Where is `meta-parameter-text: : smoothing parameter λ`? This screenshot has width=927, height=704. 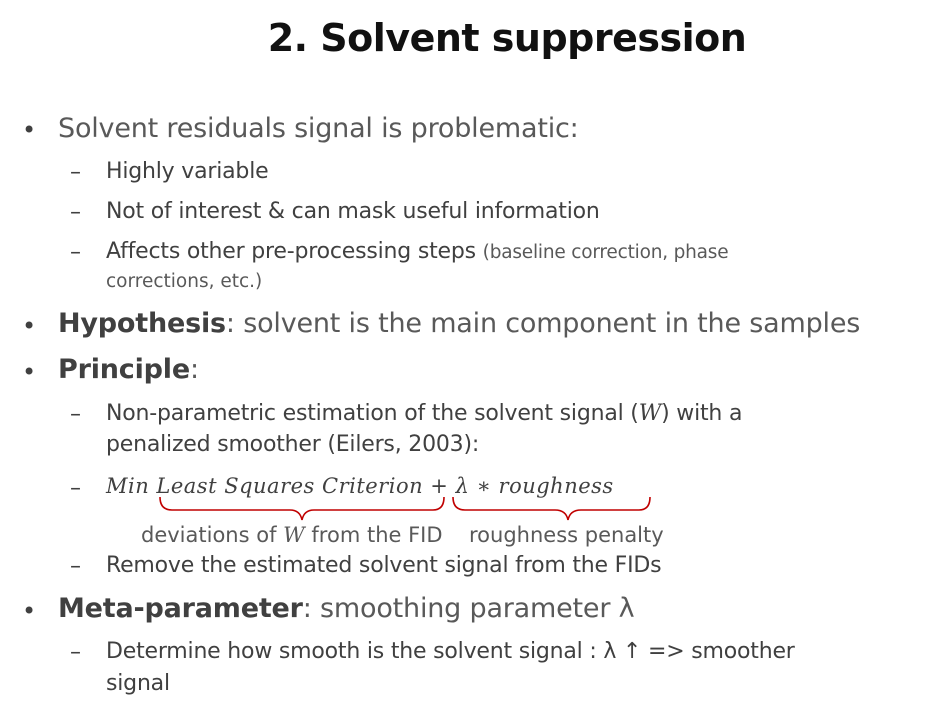
meta-parameter-text: : smoothing parameter λ is located at coordinates (468, 608).